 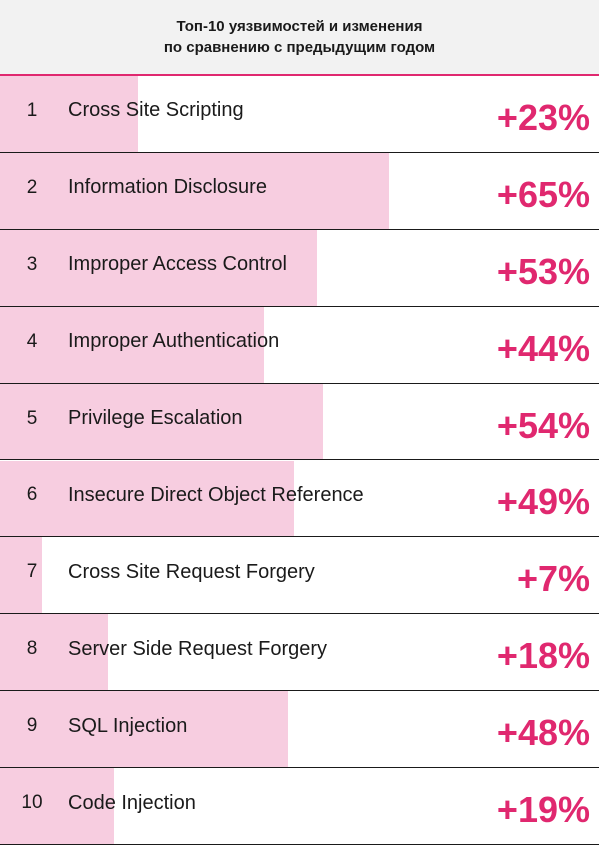 I want to click on value-label: +65%, so click(x=543, y=194).